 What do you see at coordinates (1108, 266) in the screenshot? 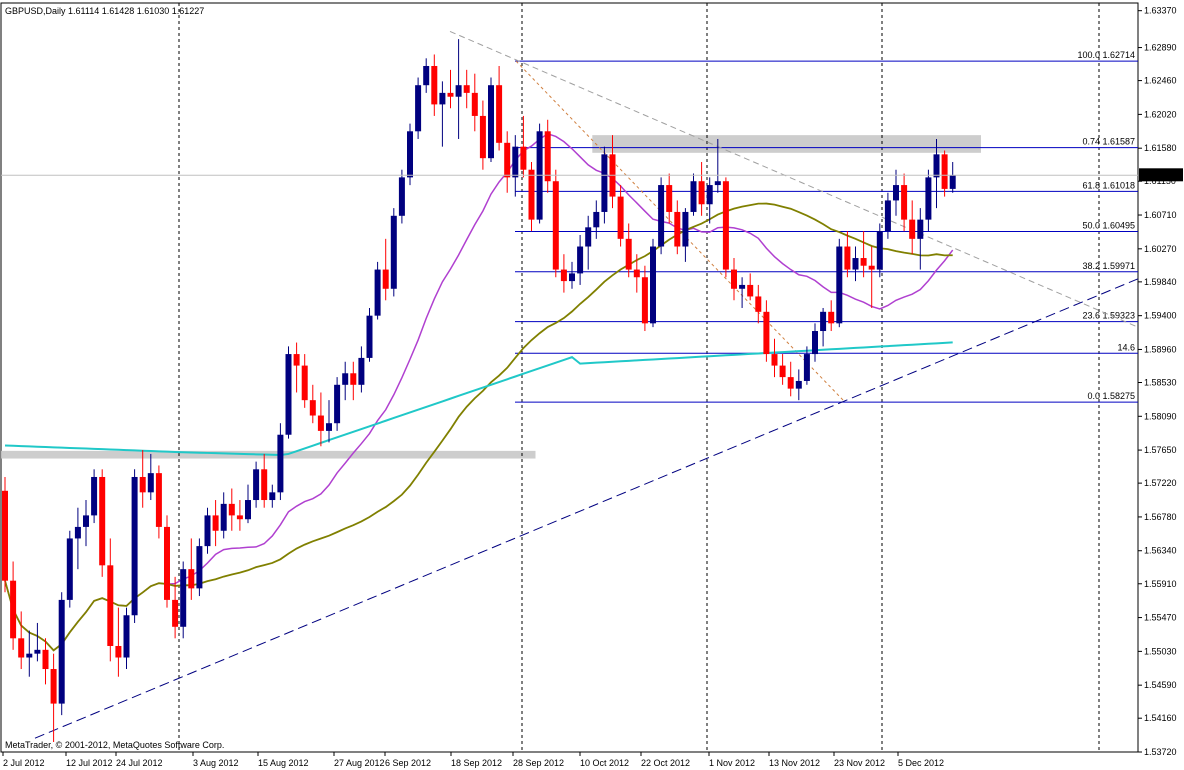
I see `fib-level-label: 38.2 1.59971` at bounding box center [1108, 266].